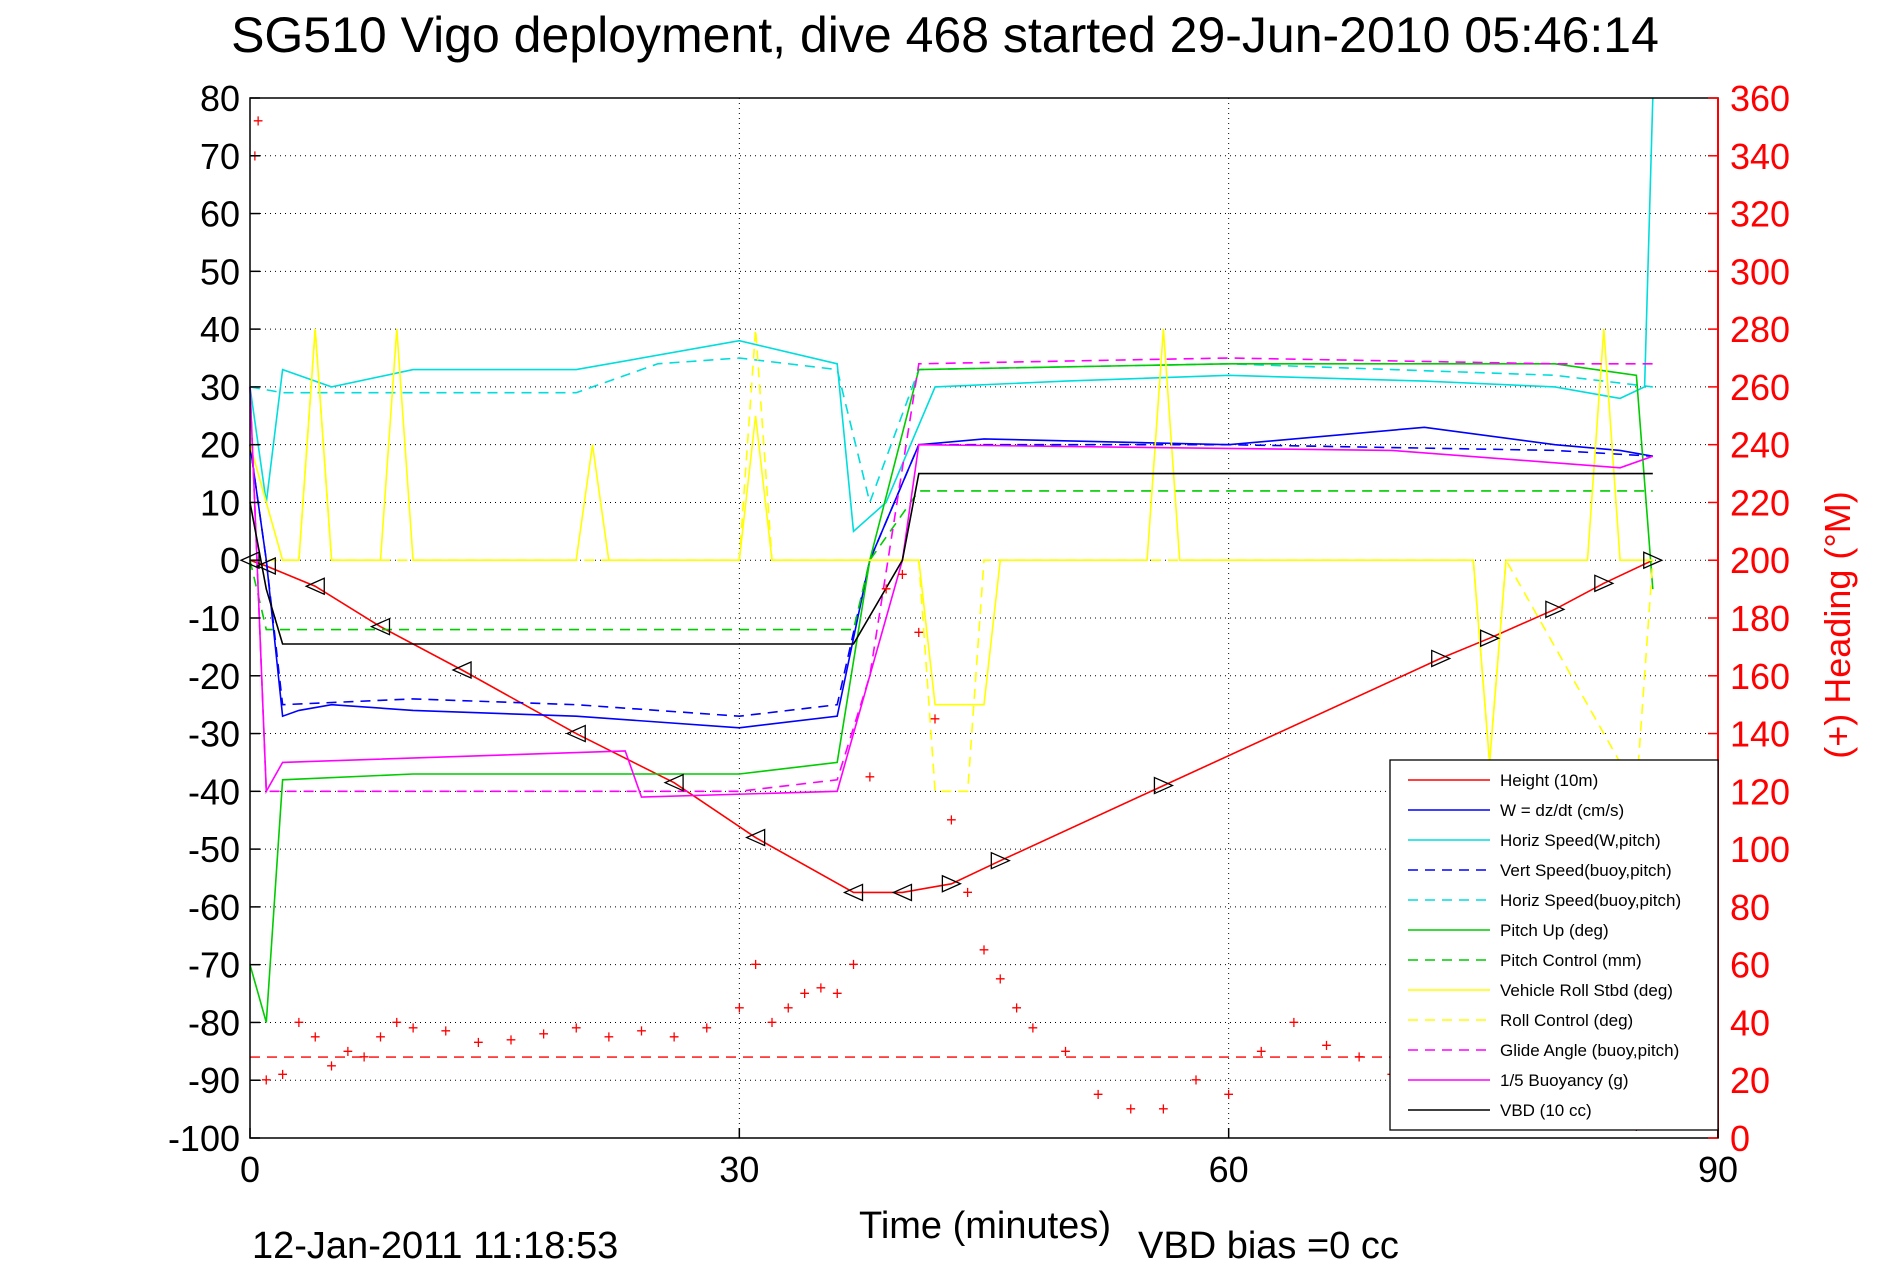 This screenshot has width=1891, height=1262. Describe the element at coordinates (214, 965) in the screenshot. I see `tick-label-y: -70` at that location.